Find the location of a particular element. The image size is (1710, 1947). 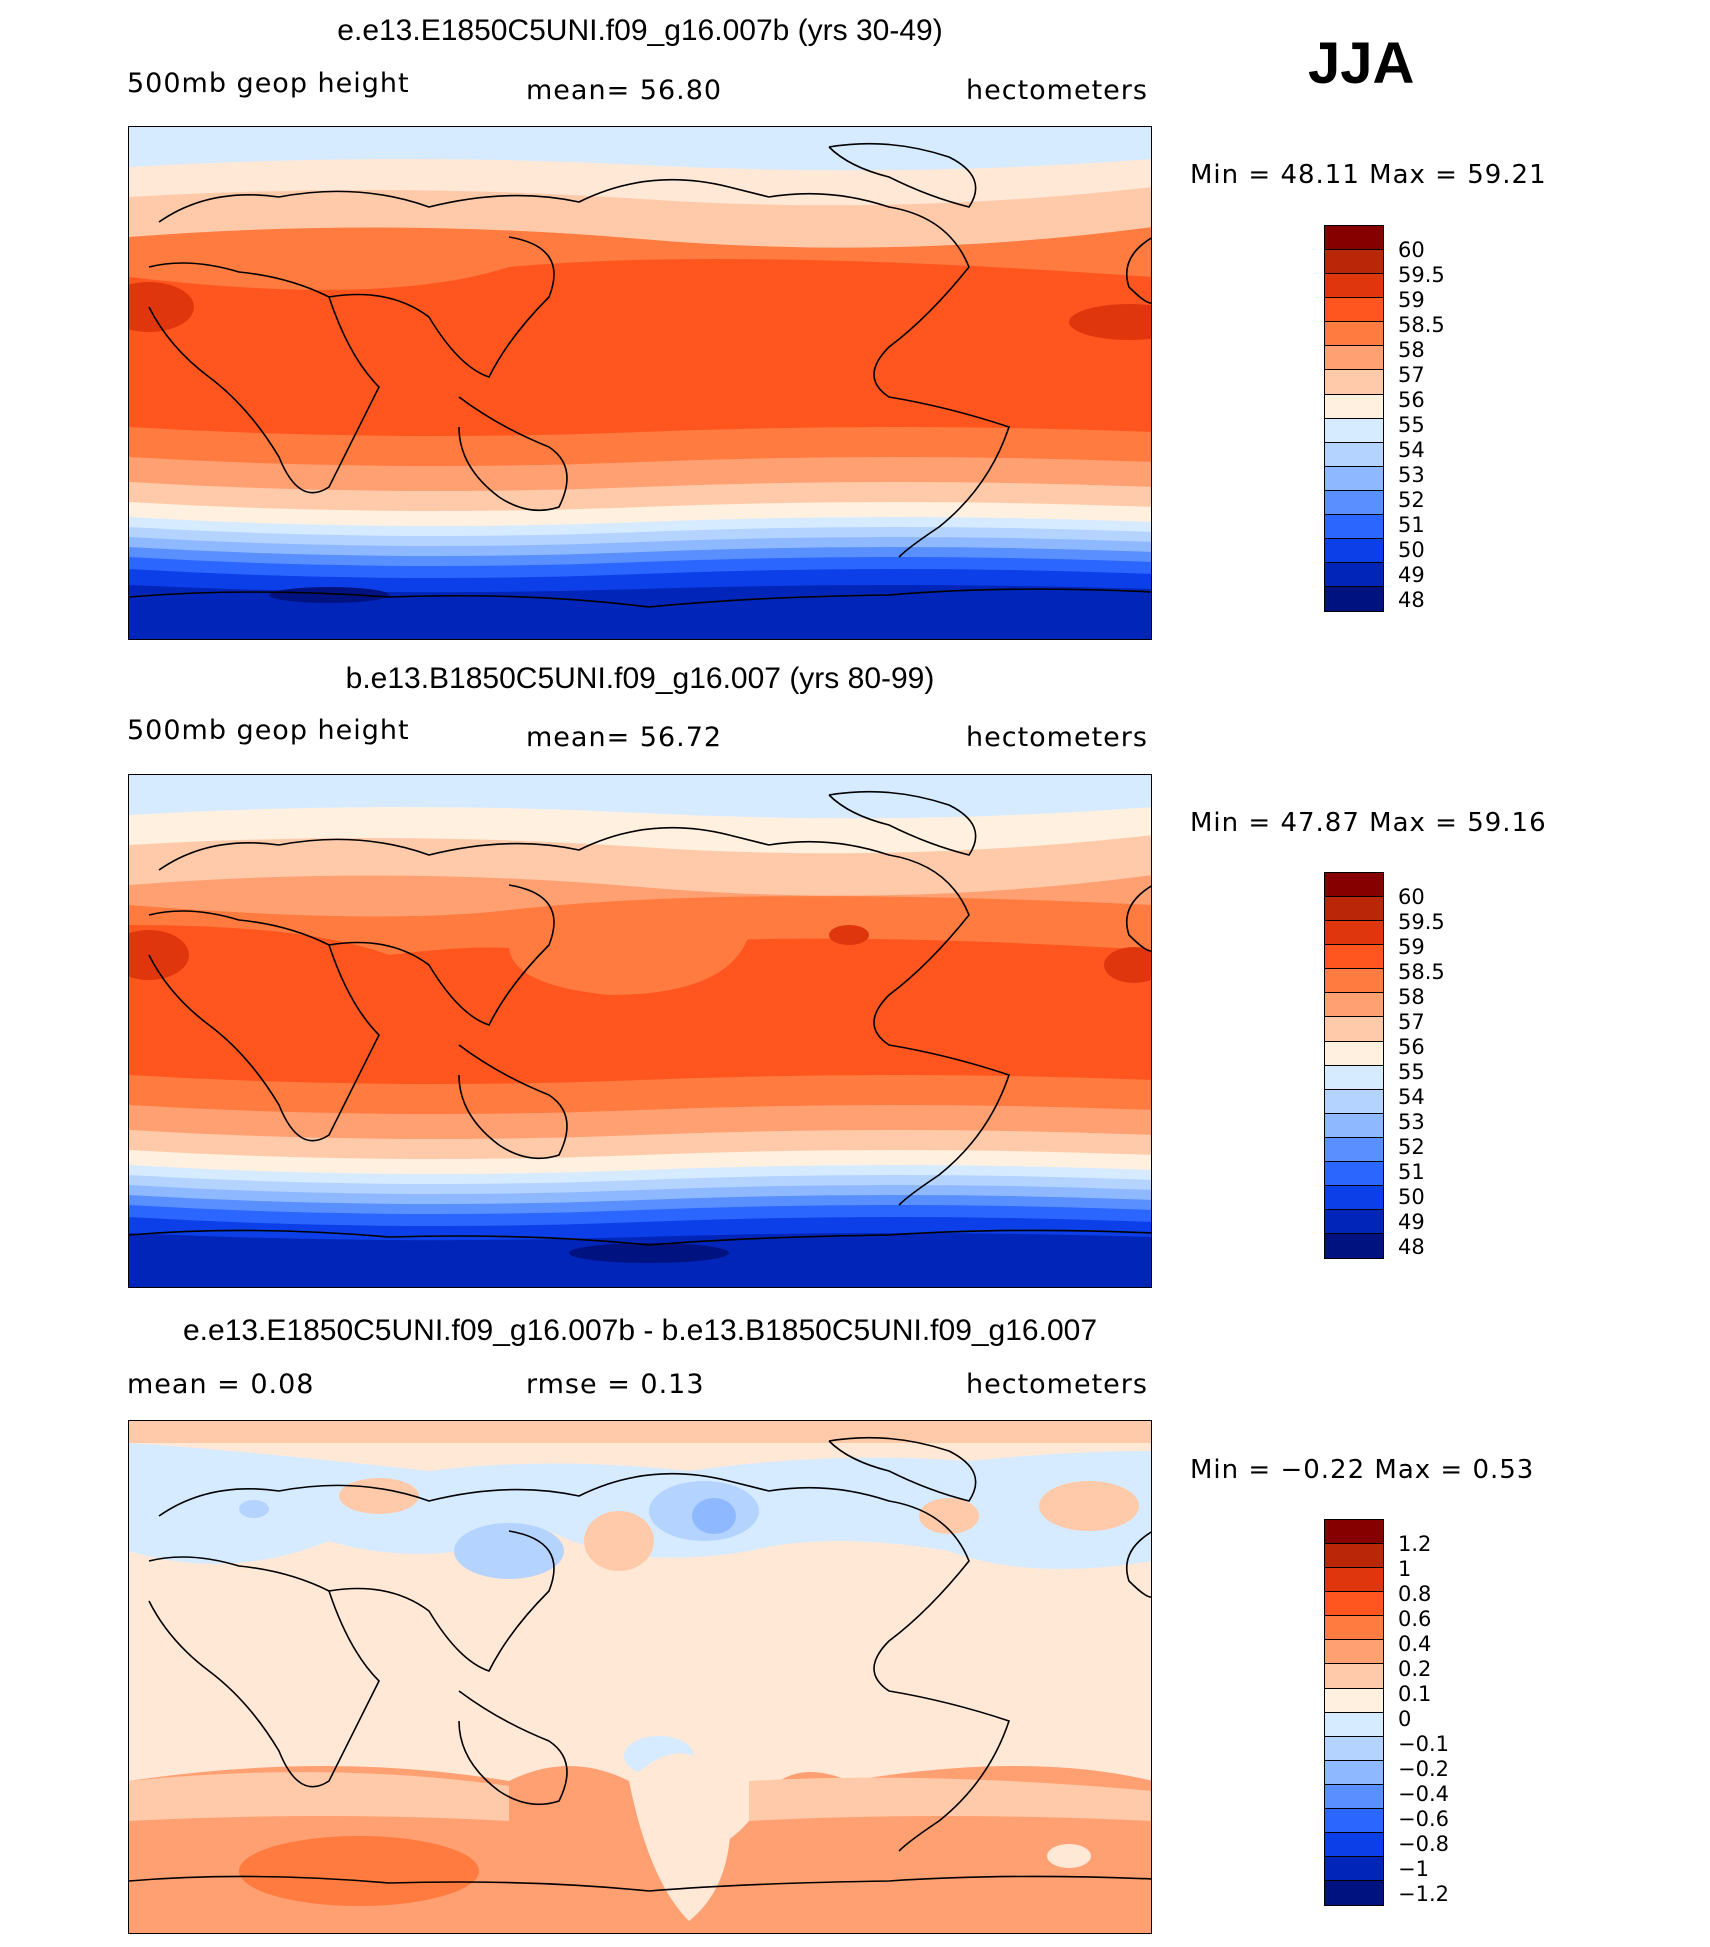

colorbar-bottom-label: 0.4 is located at coordinates (1415, 1644).